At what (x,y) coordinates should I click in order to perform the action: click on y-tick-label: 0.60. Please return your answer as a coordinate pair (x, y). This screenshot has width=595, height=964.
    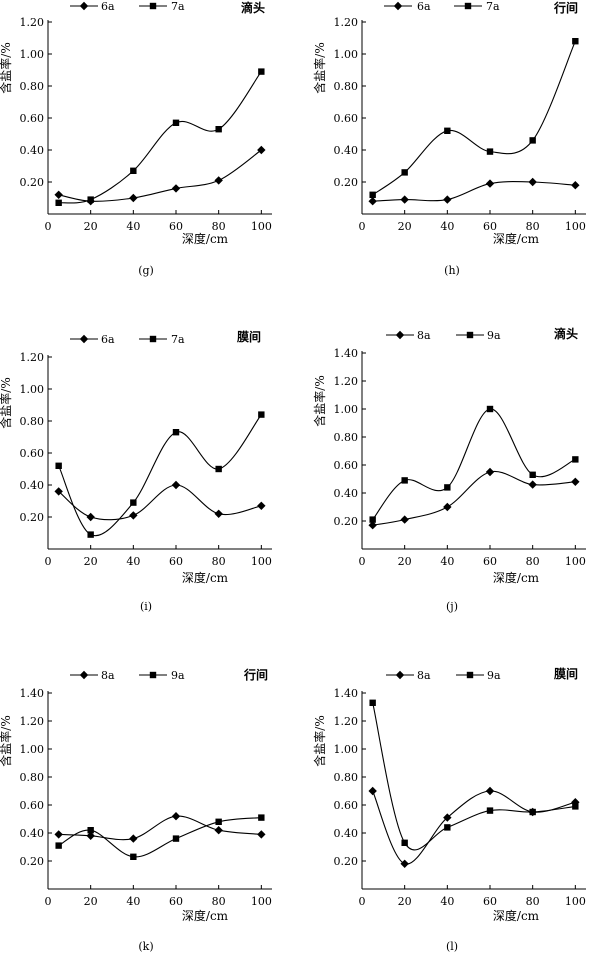
    Looking at the image, I should click on (32, 453).